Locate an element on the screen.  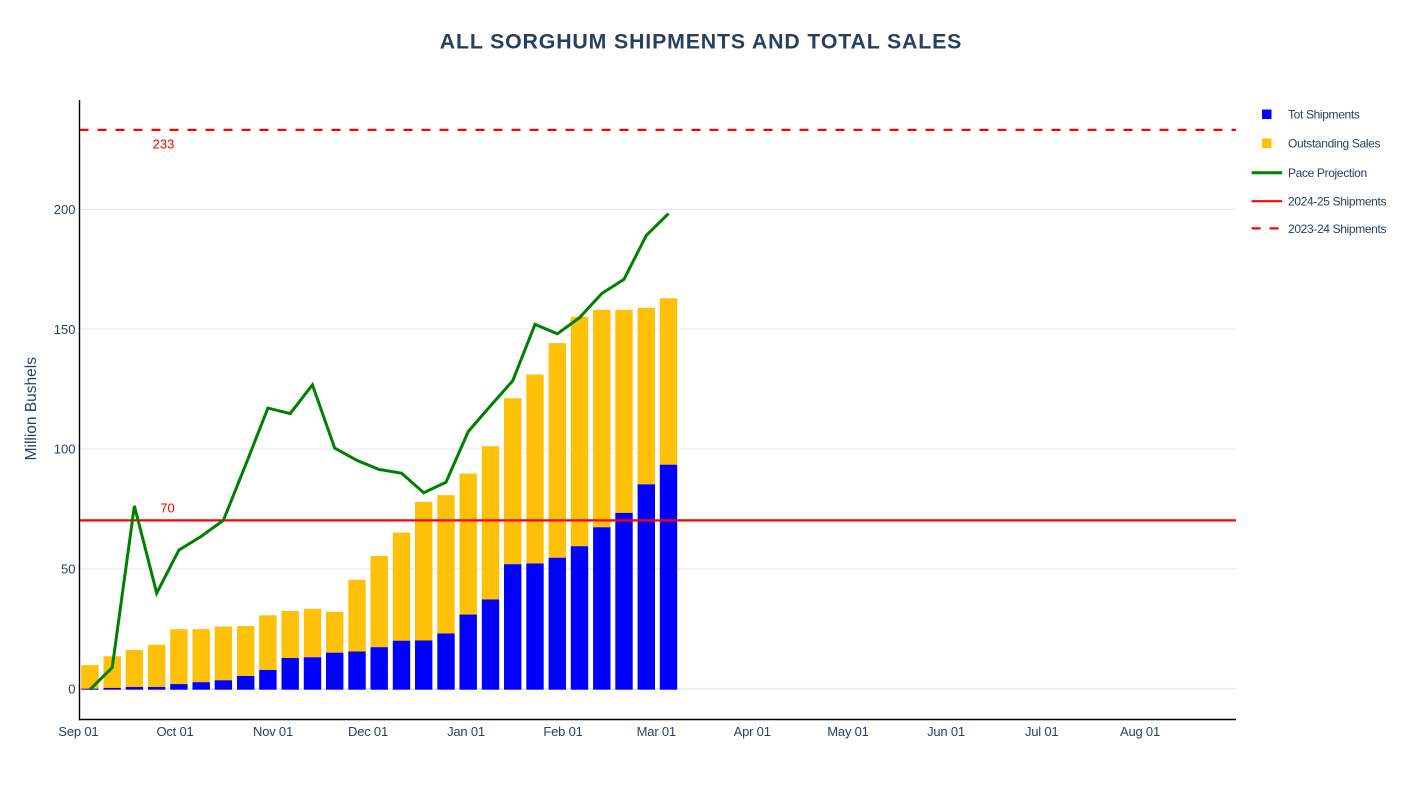
svg-text: Feb 01 is located at coordinates (562, 731).